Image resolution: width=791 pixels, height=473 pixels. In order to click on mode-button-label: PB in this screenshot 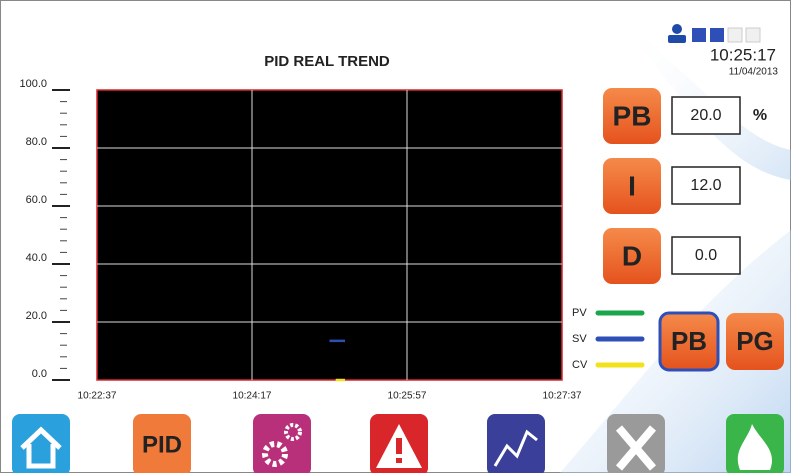, I will do `click(689, 341)`.